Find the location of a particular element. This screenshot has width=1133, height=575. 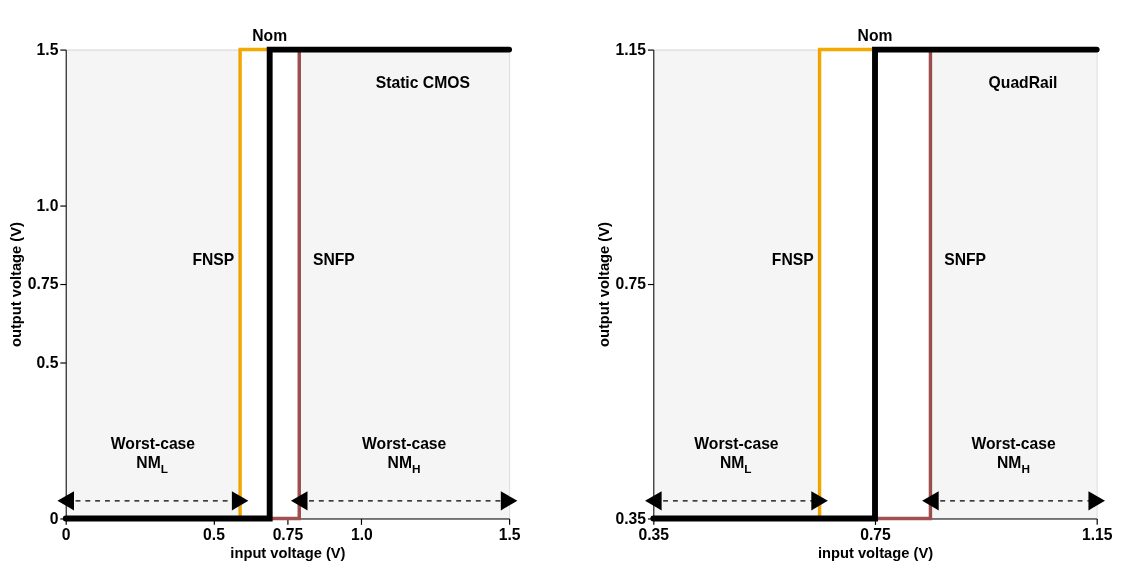

y-tick-label: 0.35 is located at coordinates (631, 518).